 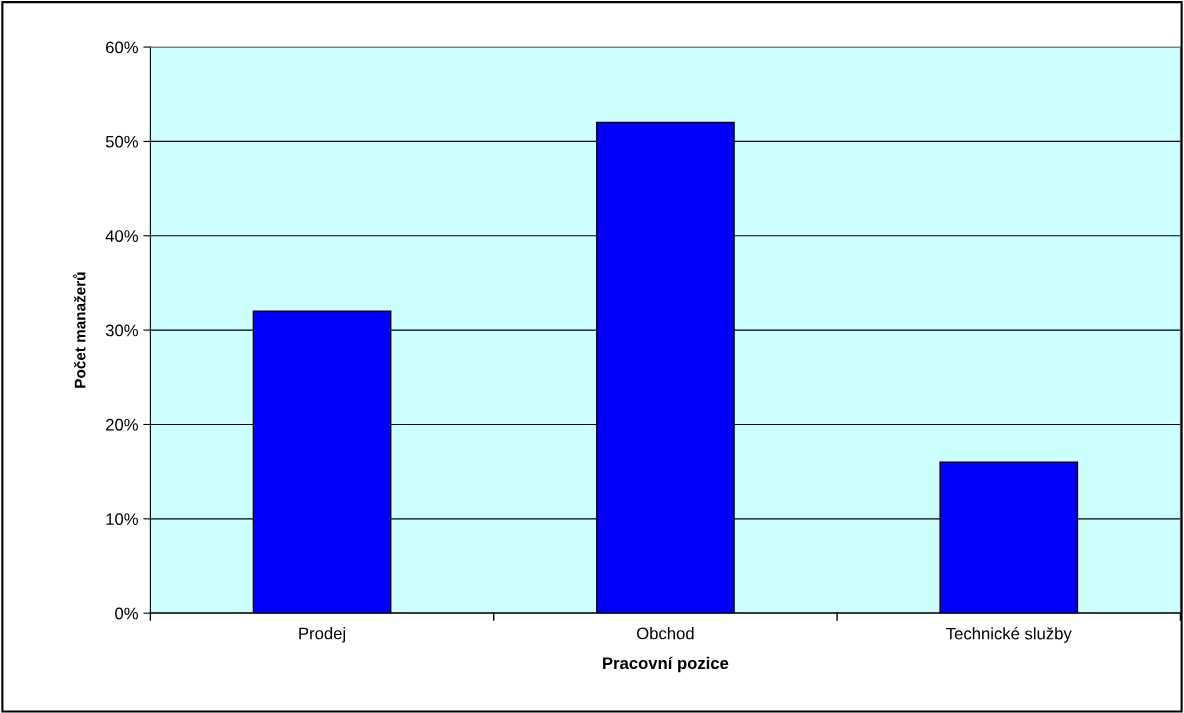 I want to click on y-tick-label: 20%, so click(x=122, y=424).